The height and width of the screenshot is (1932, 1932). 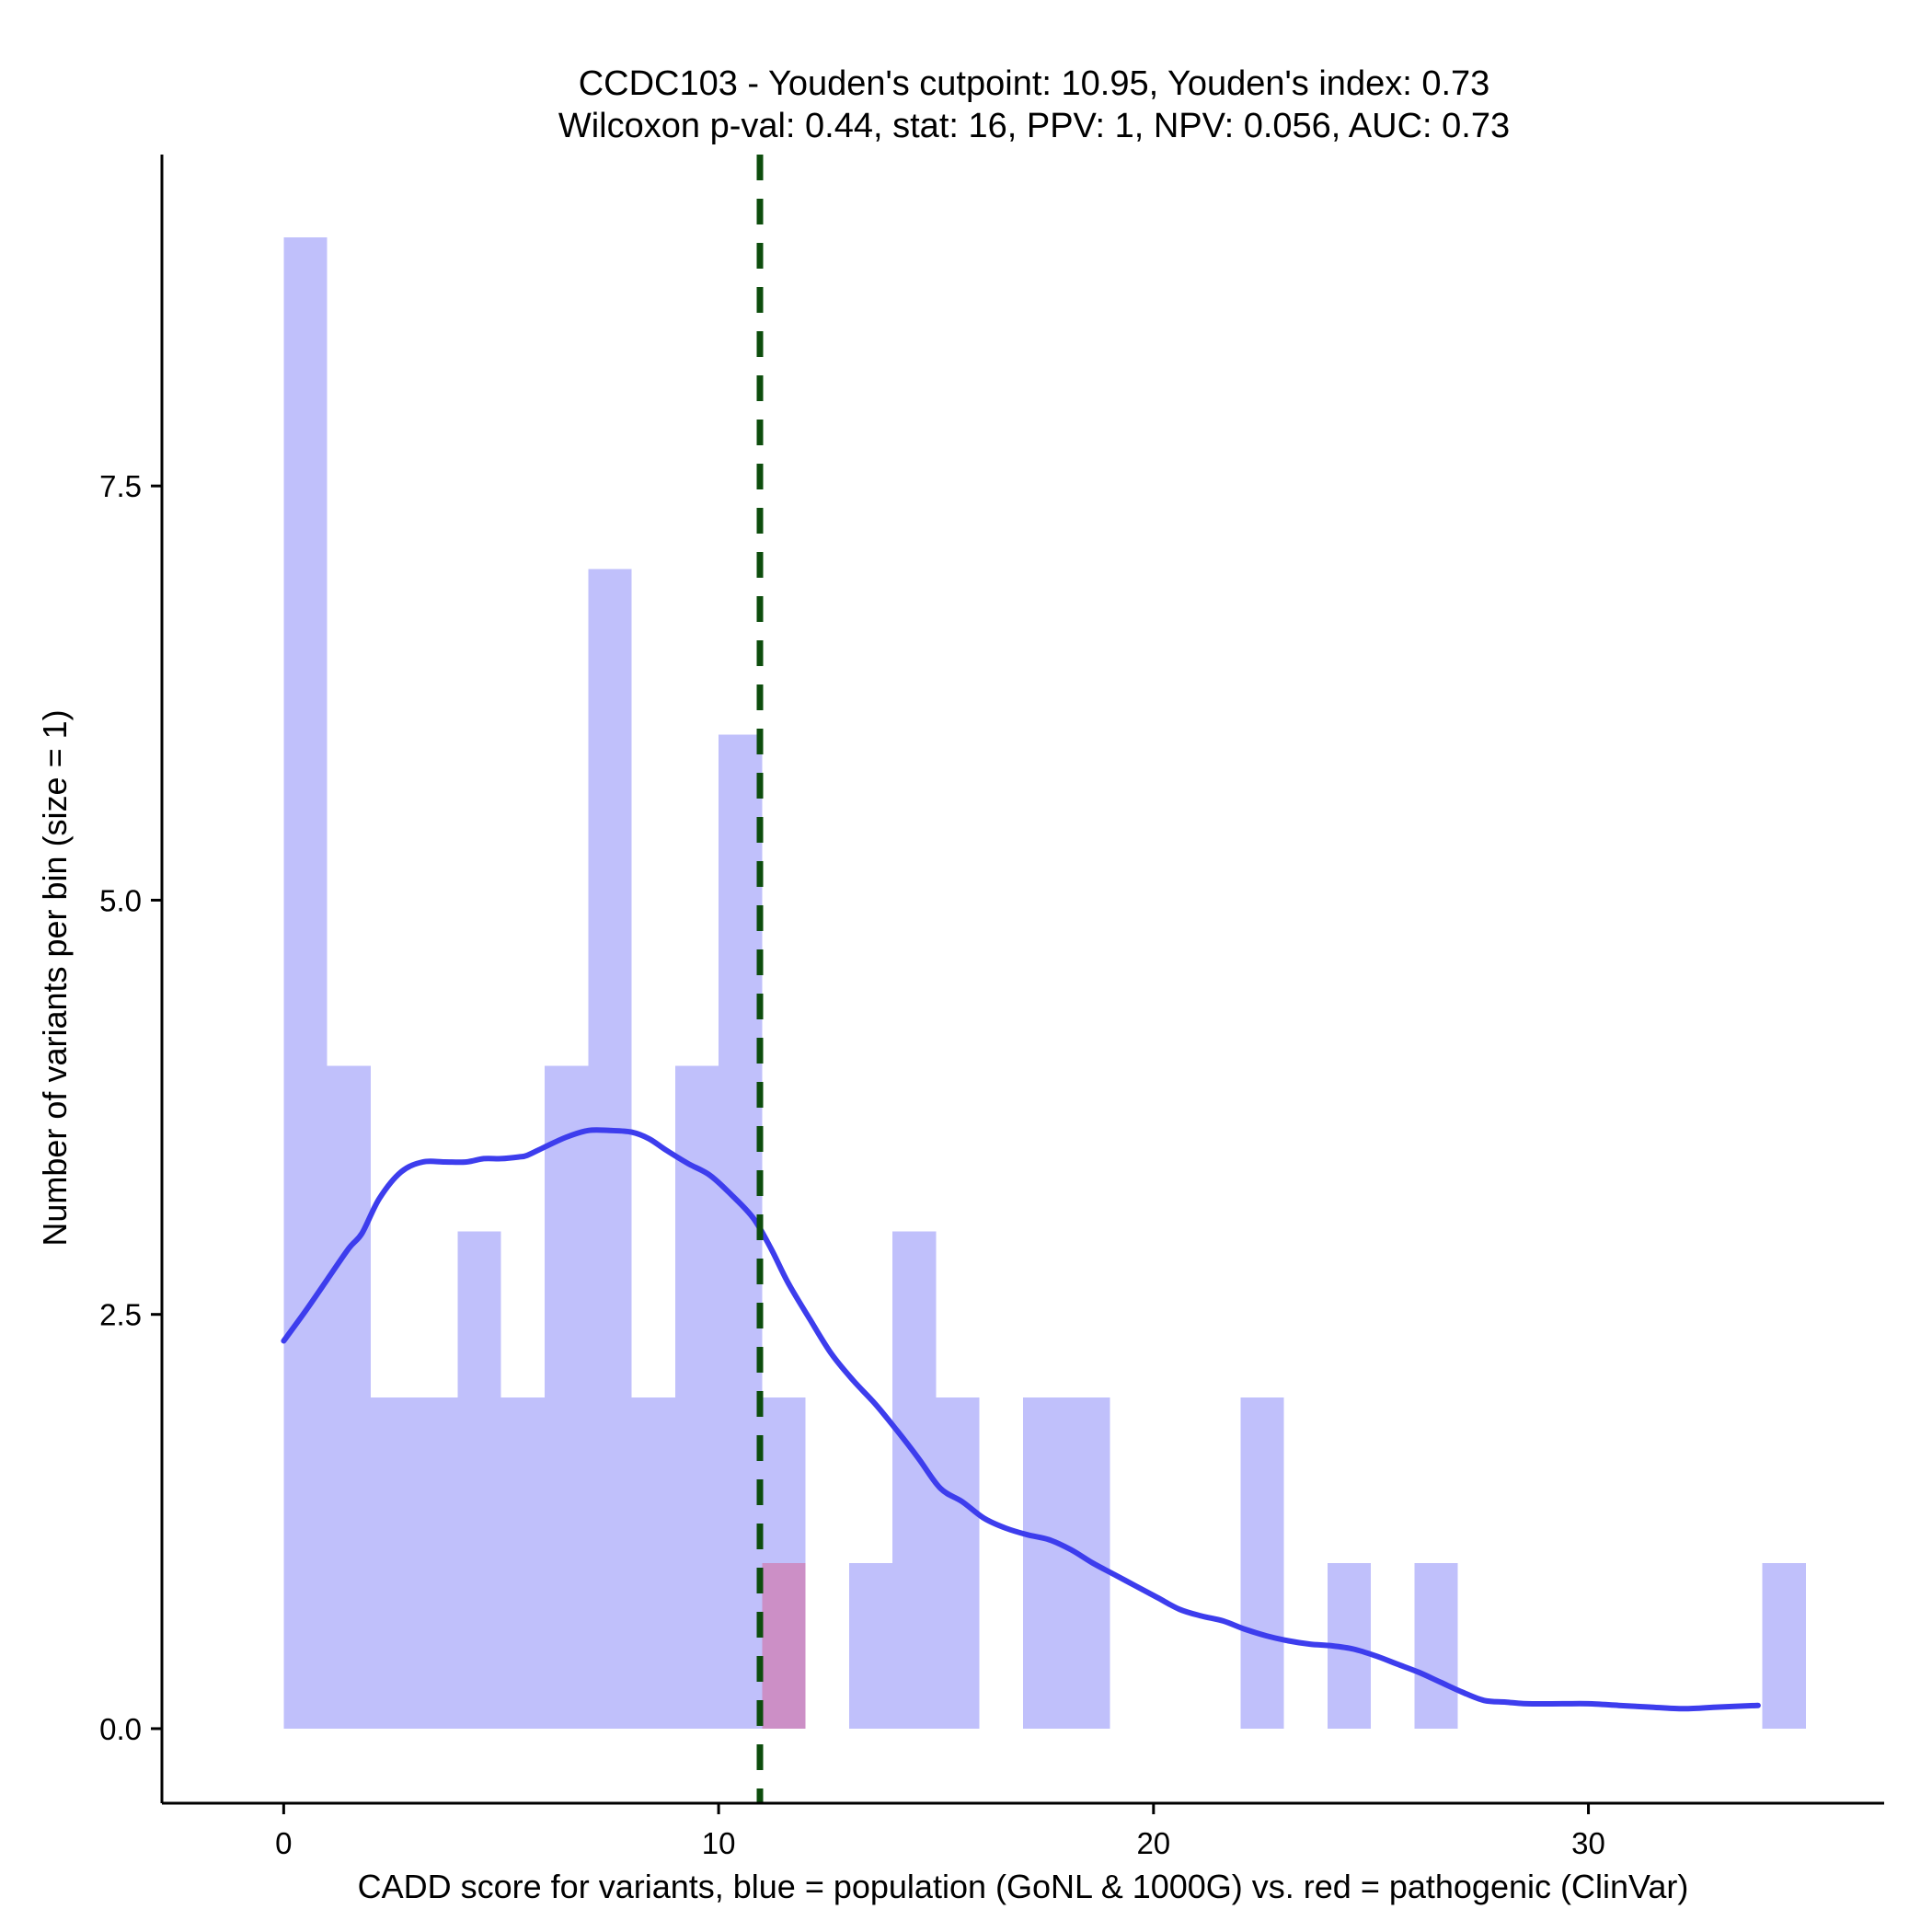 I want to click on y-tick-label-3: 7.5, so click(x=120, y=486).